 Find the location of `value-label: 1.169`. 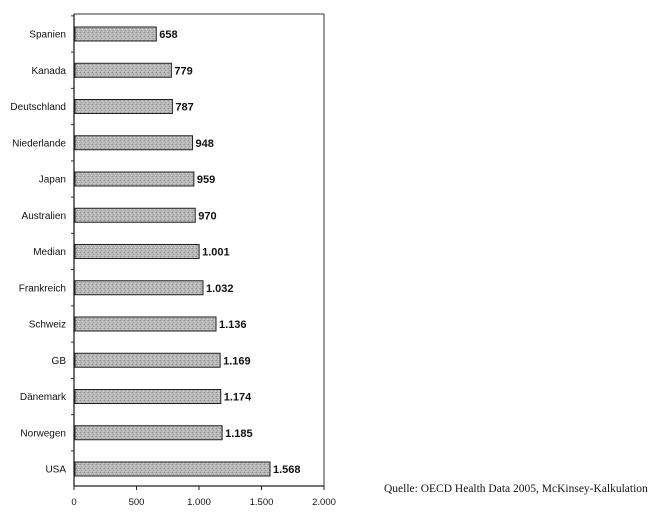

value-label: 1.169 is located at coordinates (237, 361).